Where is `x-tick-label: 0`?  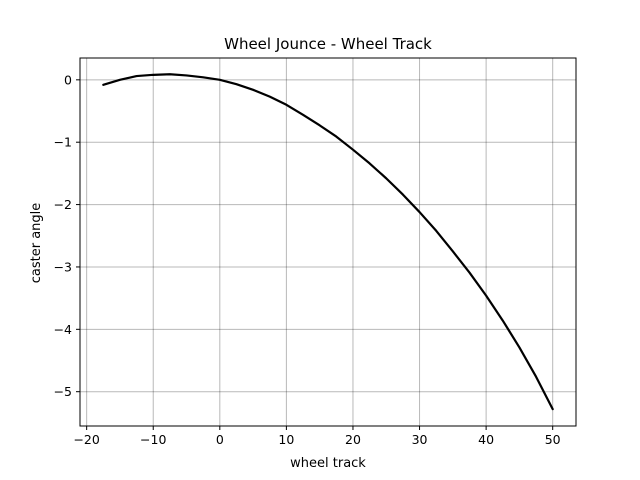
x-tick-label: 0 is located at coordinates (220, 439).